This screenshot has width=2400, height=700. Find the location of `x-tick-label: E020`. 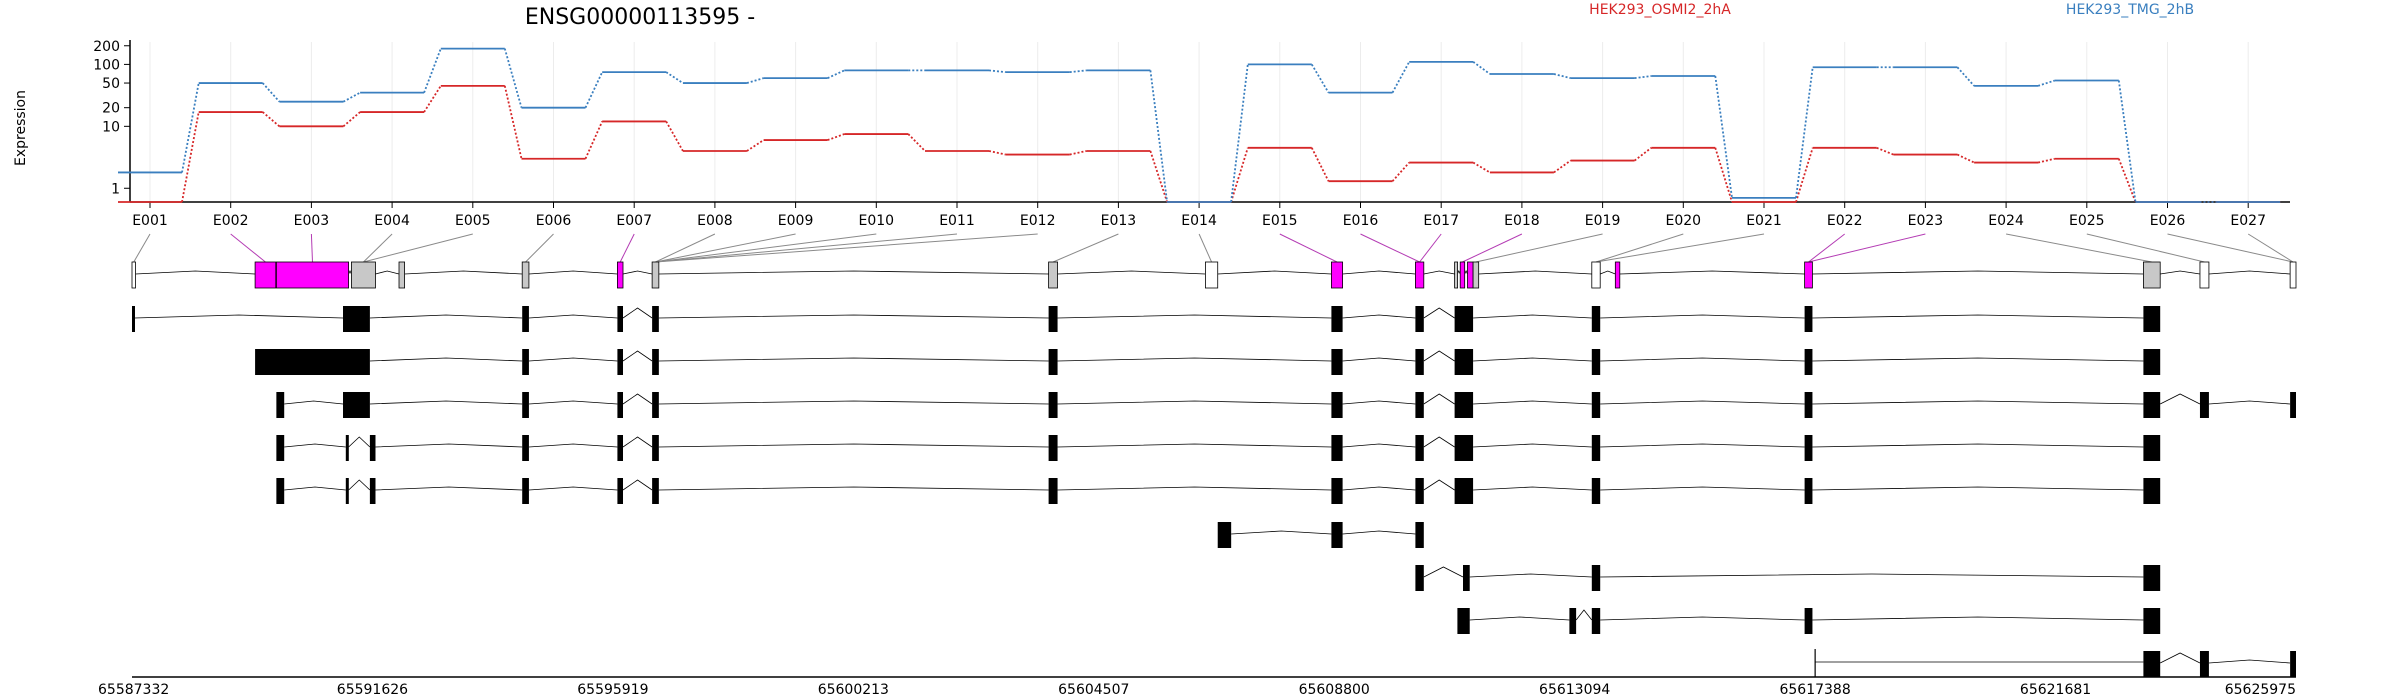

x-tick-label: E020 is located at coordinates (1684, 221).